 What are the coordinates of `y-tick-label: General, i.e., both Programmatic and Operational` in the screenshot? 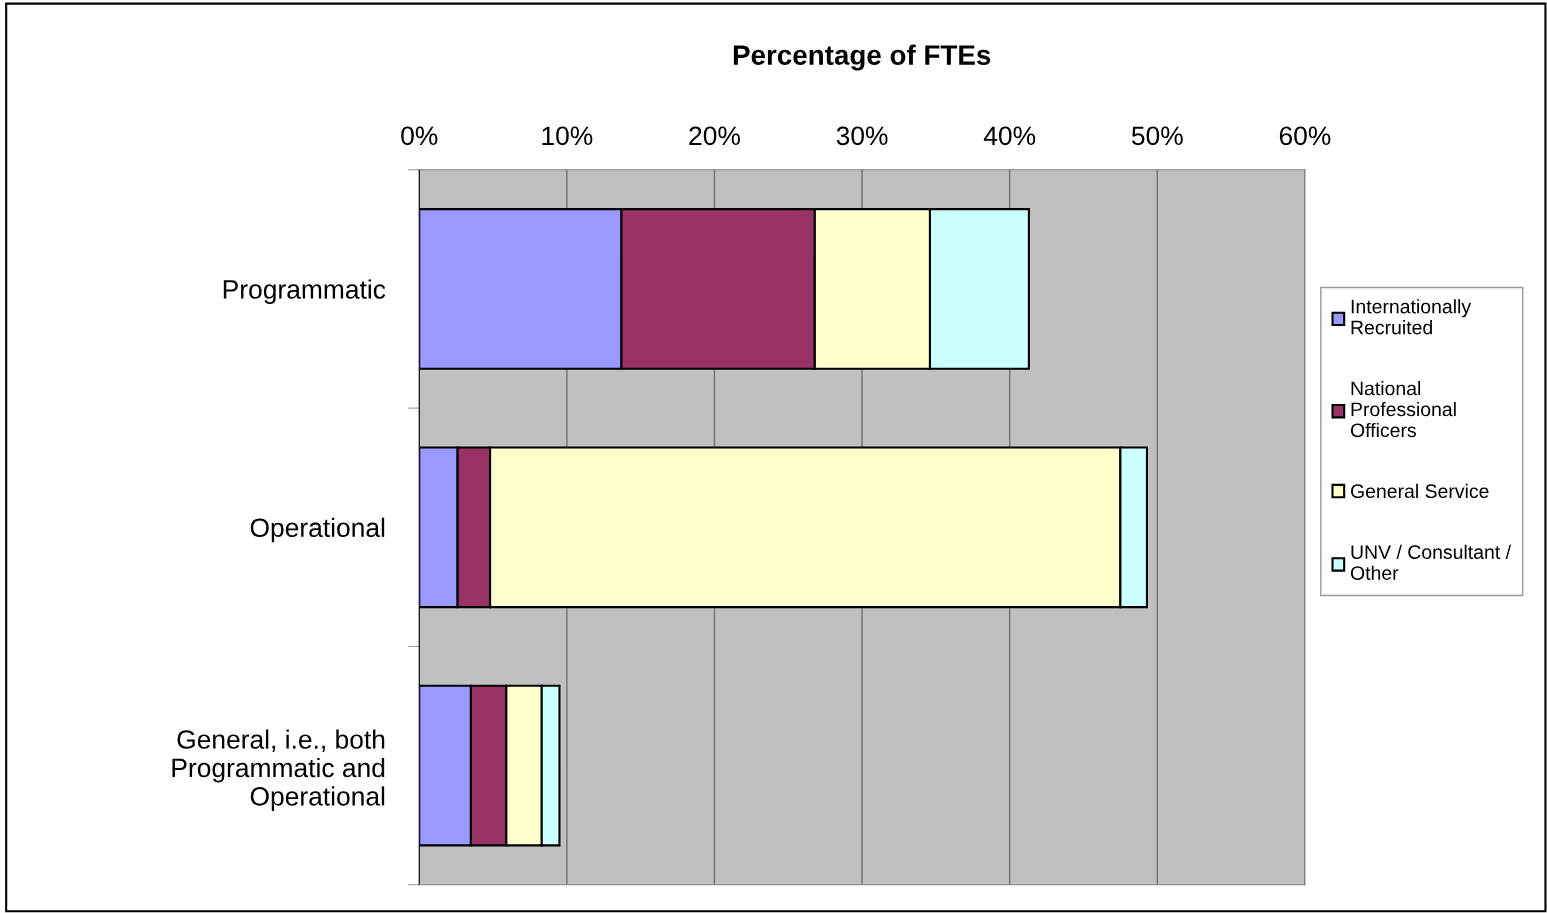 It's located at (278, 770).